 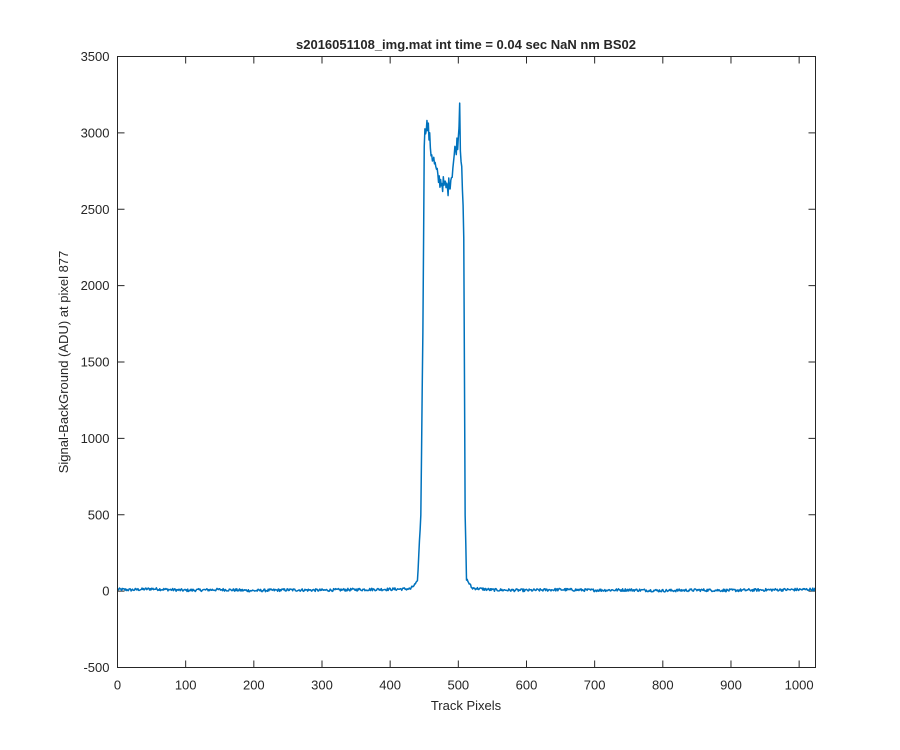 I want to click on x-tick-label: 600, so click(x=527, y=685).